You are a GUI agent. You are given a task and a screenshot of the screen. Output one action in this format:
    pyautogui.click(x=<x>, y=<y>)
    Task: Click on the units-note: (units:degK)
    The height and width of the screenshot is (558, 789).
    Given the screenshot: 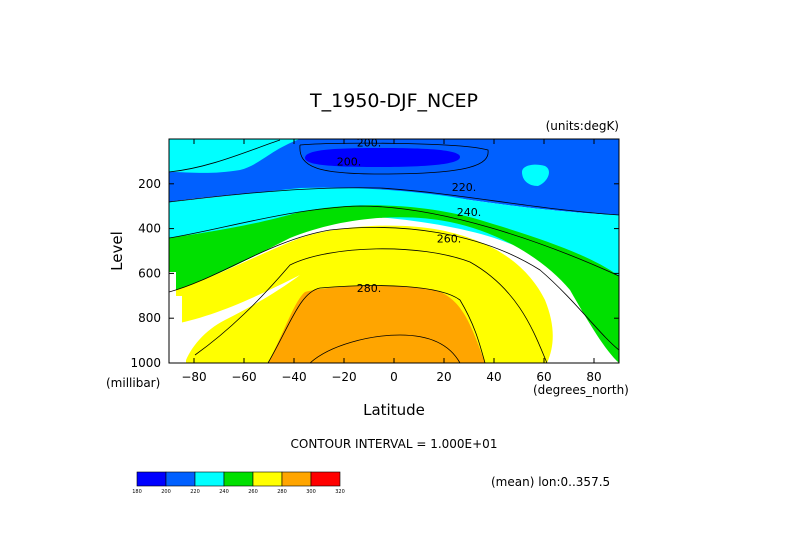 What is the action you would take?
    pyautogui.click(x=582, y=126)
    